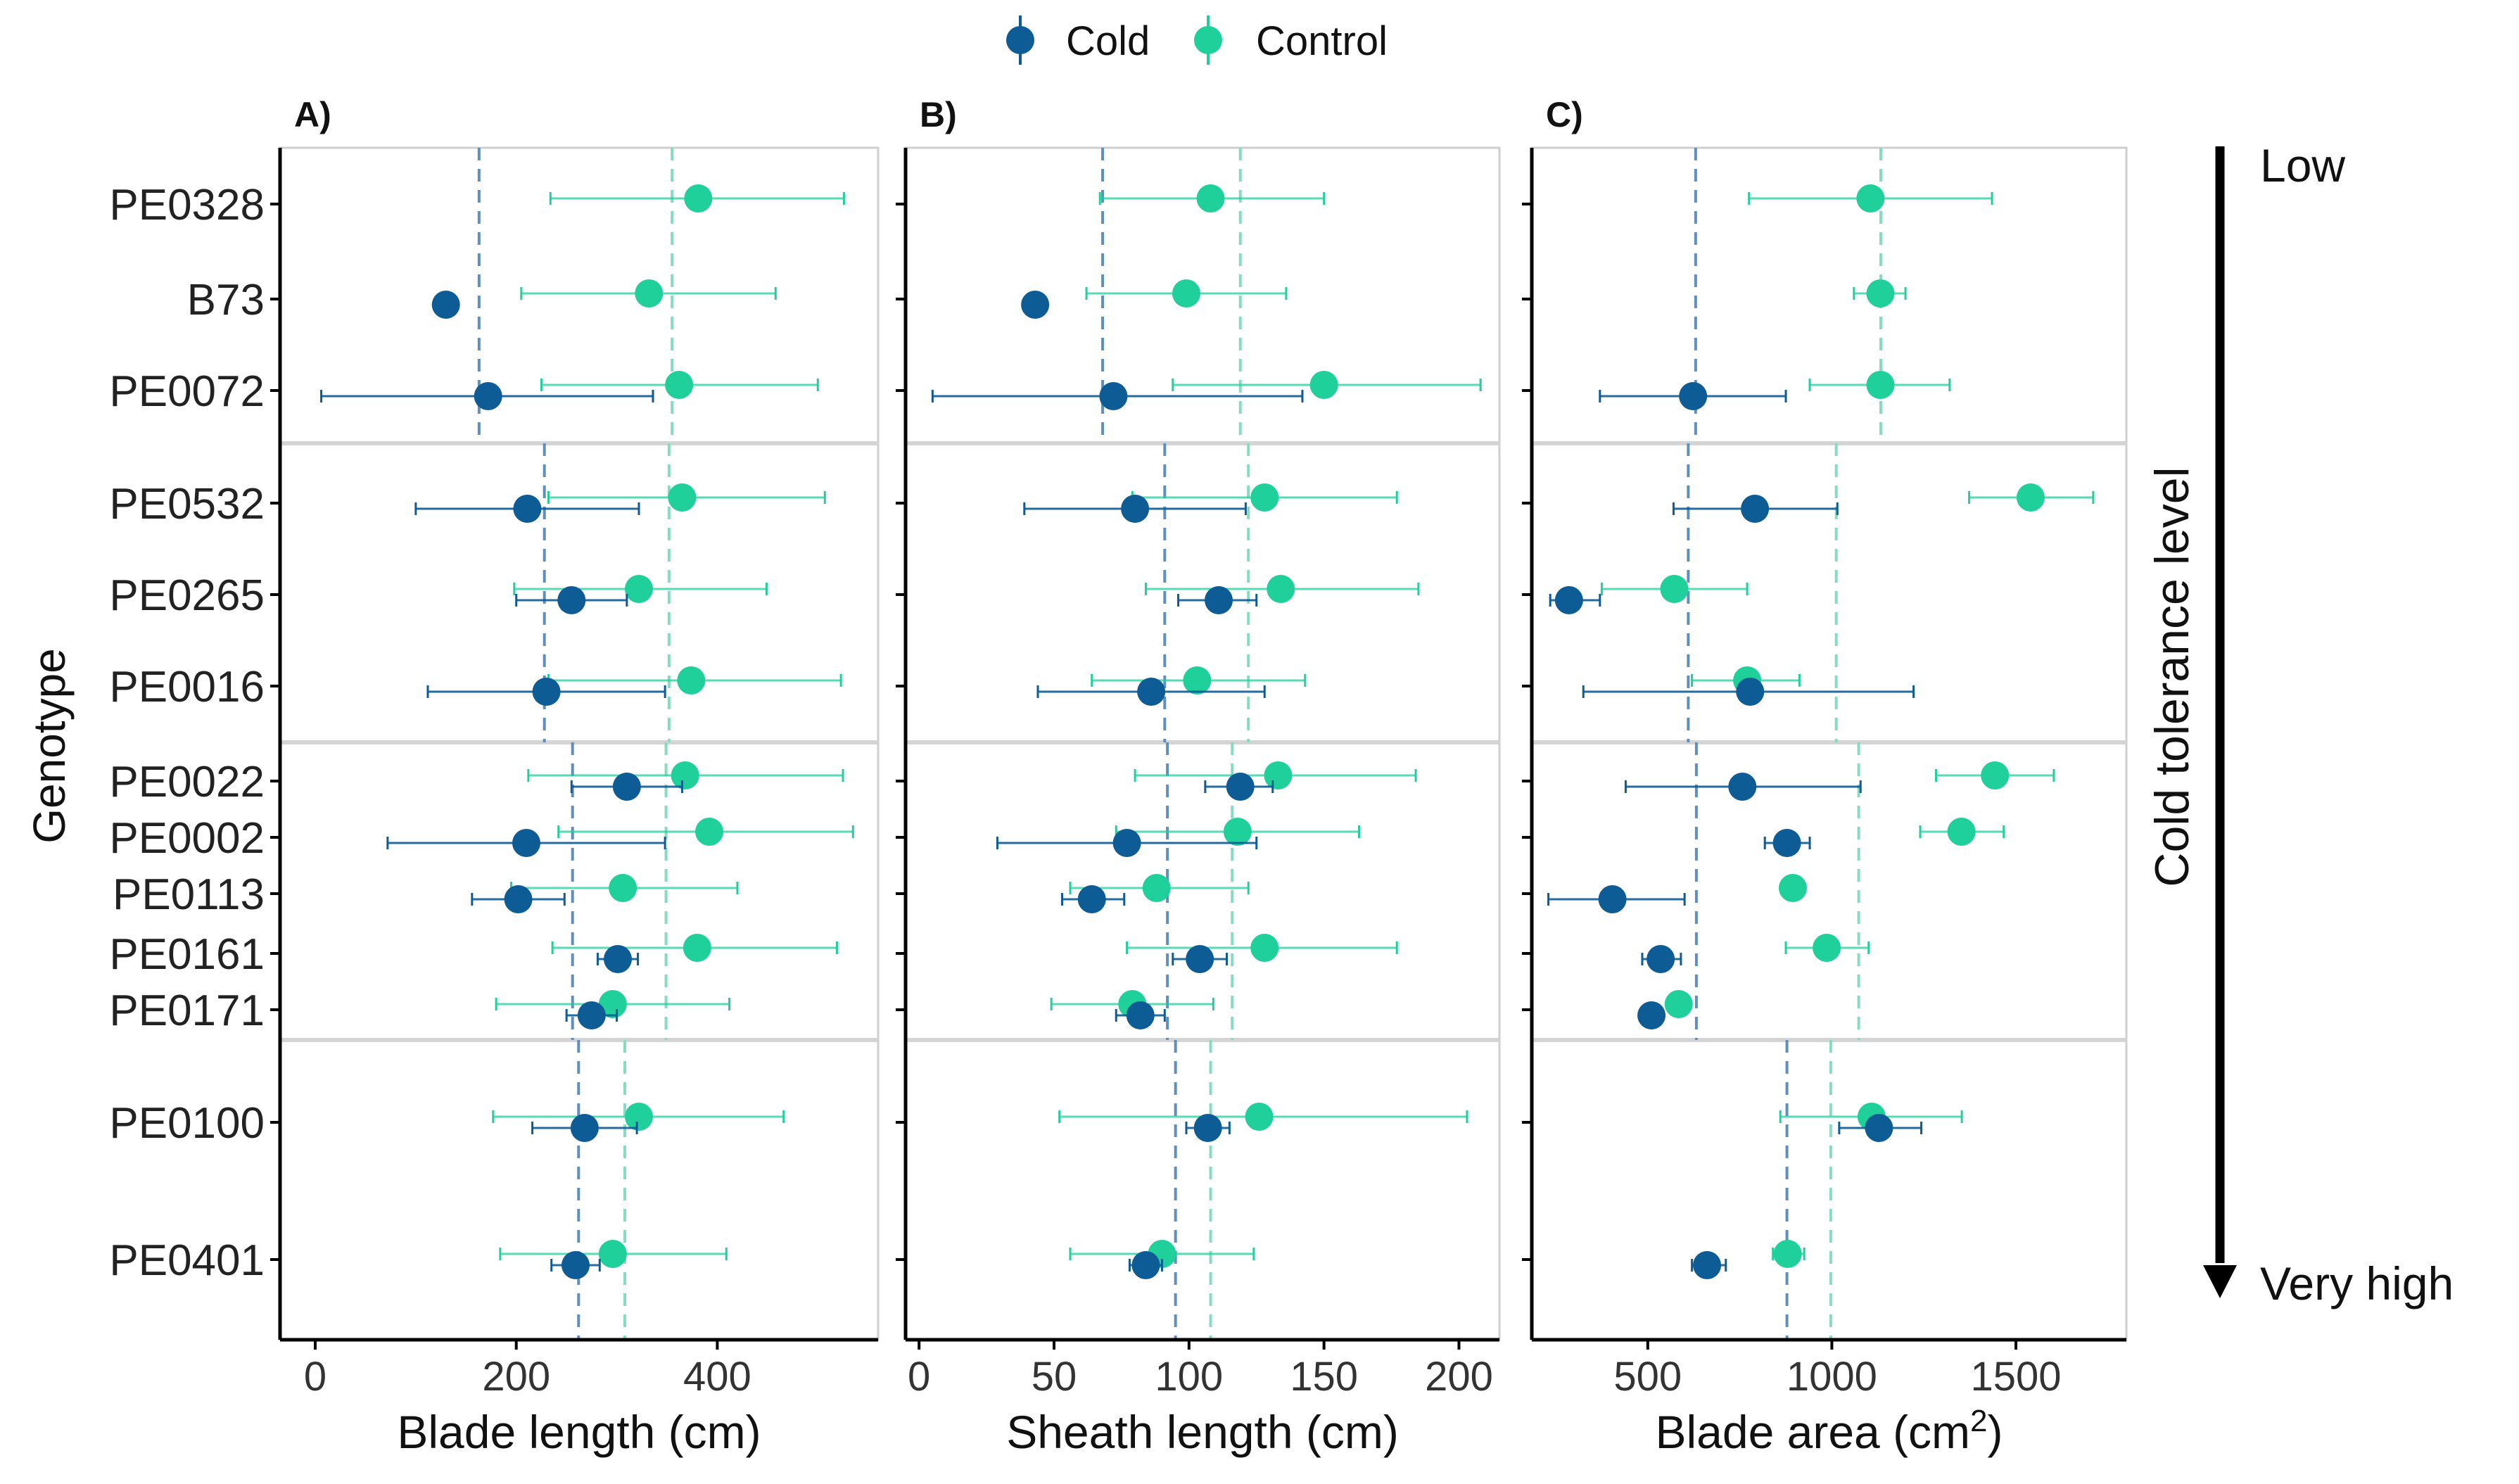  Describe the element at coordinates (187, 1260) in the screenshot. I see `genotype-label: PE0401` at that location.